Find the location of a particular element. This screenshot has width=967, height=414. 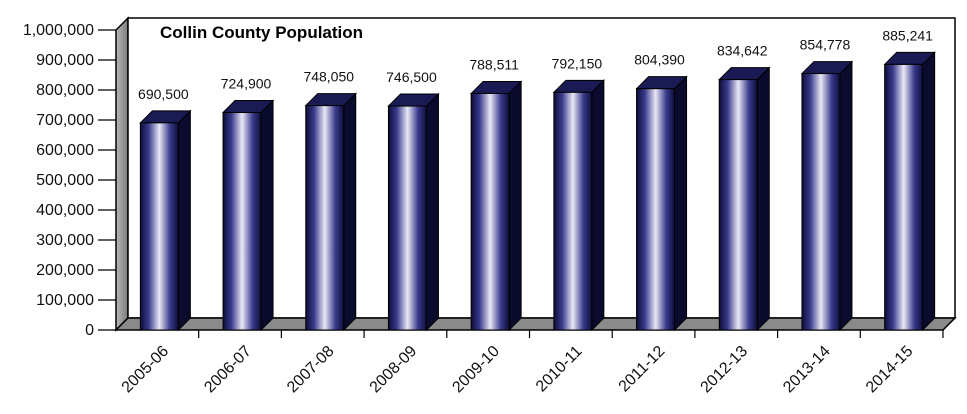

y-tick-label: 300,000 is located at coordinates (65, 240).